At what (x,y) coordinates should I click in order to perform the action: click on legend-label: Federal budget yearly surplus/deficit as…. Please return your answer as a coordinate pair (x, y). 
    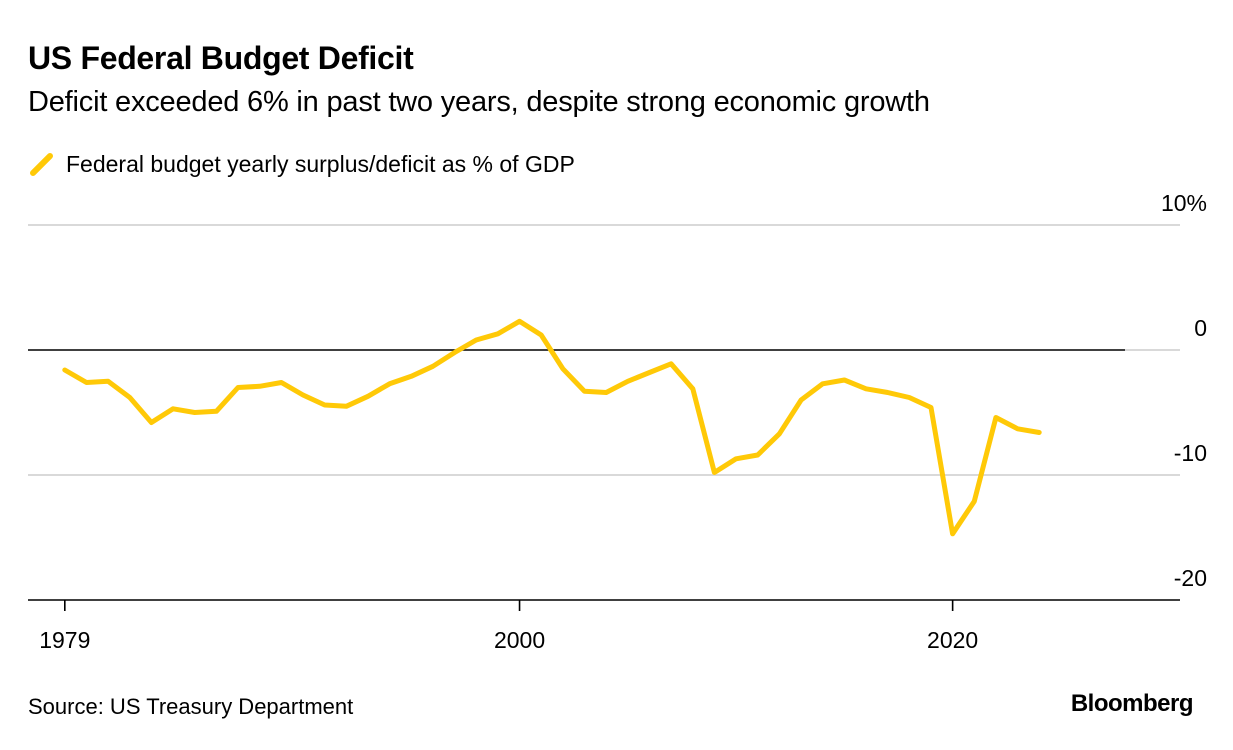
    Looking at the image, I should click on (320, 163).